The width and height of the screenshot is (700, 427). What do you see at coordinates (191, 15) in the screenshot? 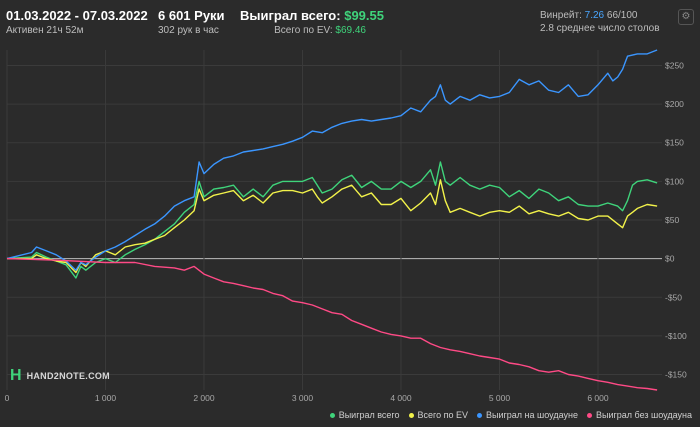
I see `hands-count: 6 601 Руки` at bounding box center [191, 15].